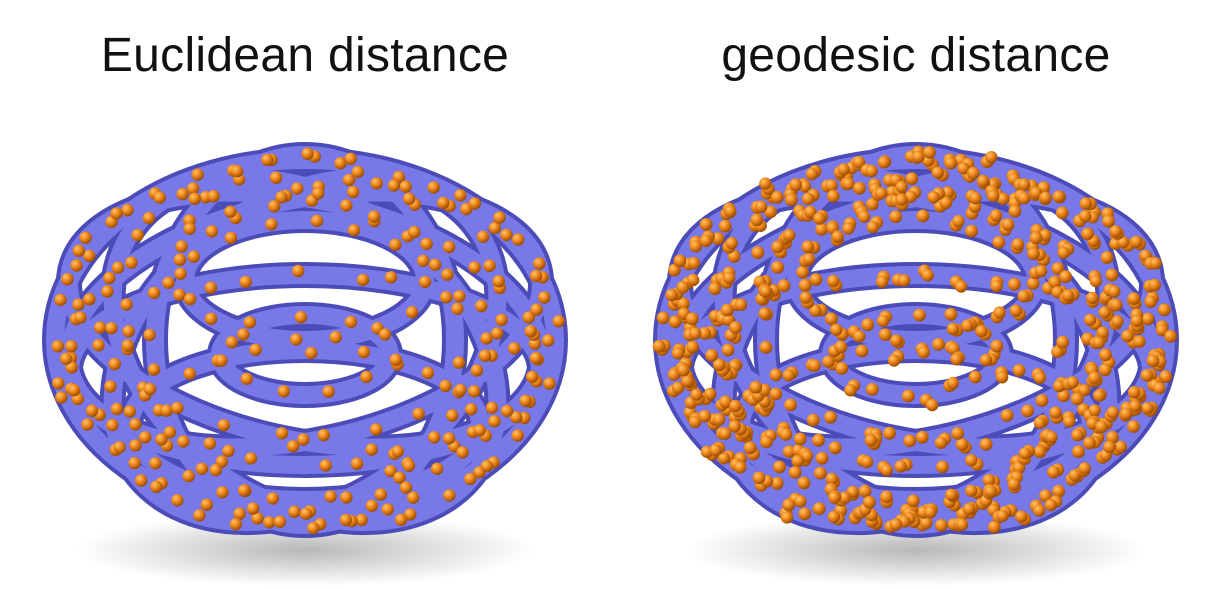 The width and height of the screenshot is (1221, 589). Describe the element at coordinates (916, 55) in the screenshot. I see `geodesic-title: geodesic distance` at that location.